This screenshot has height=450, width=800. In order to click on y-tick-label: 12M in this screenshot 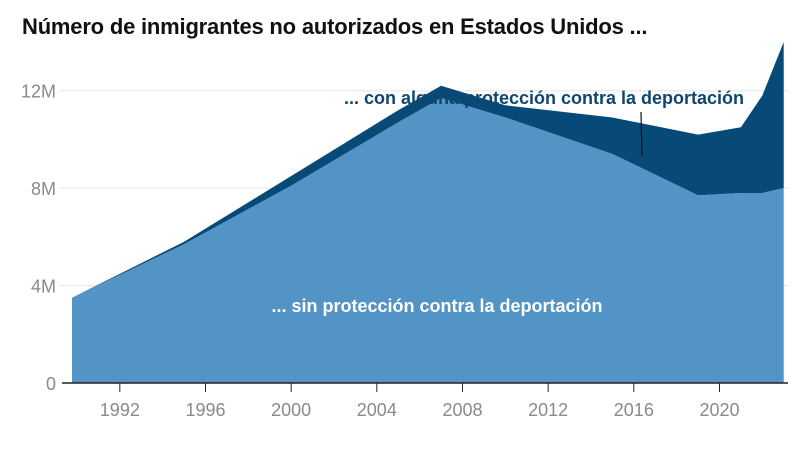, I will do `click(38, 92)`.